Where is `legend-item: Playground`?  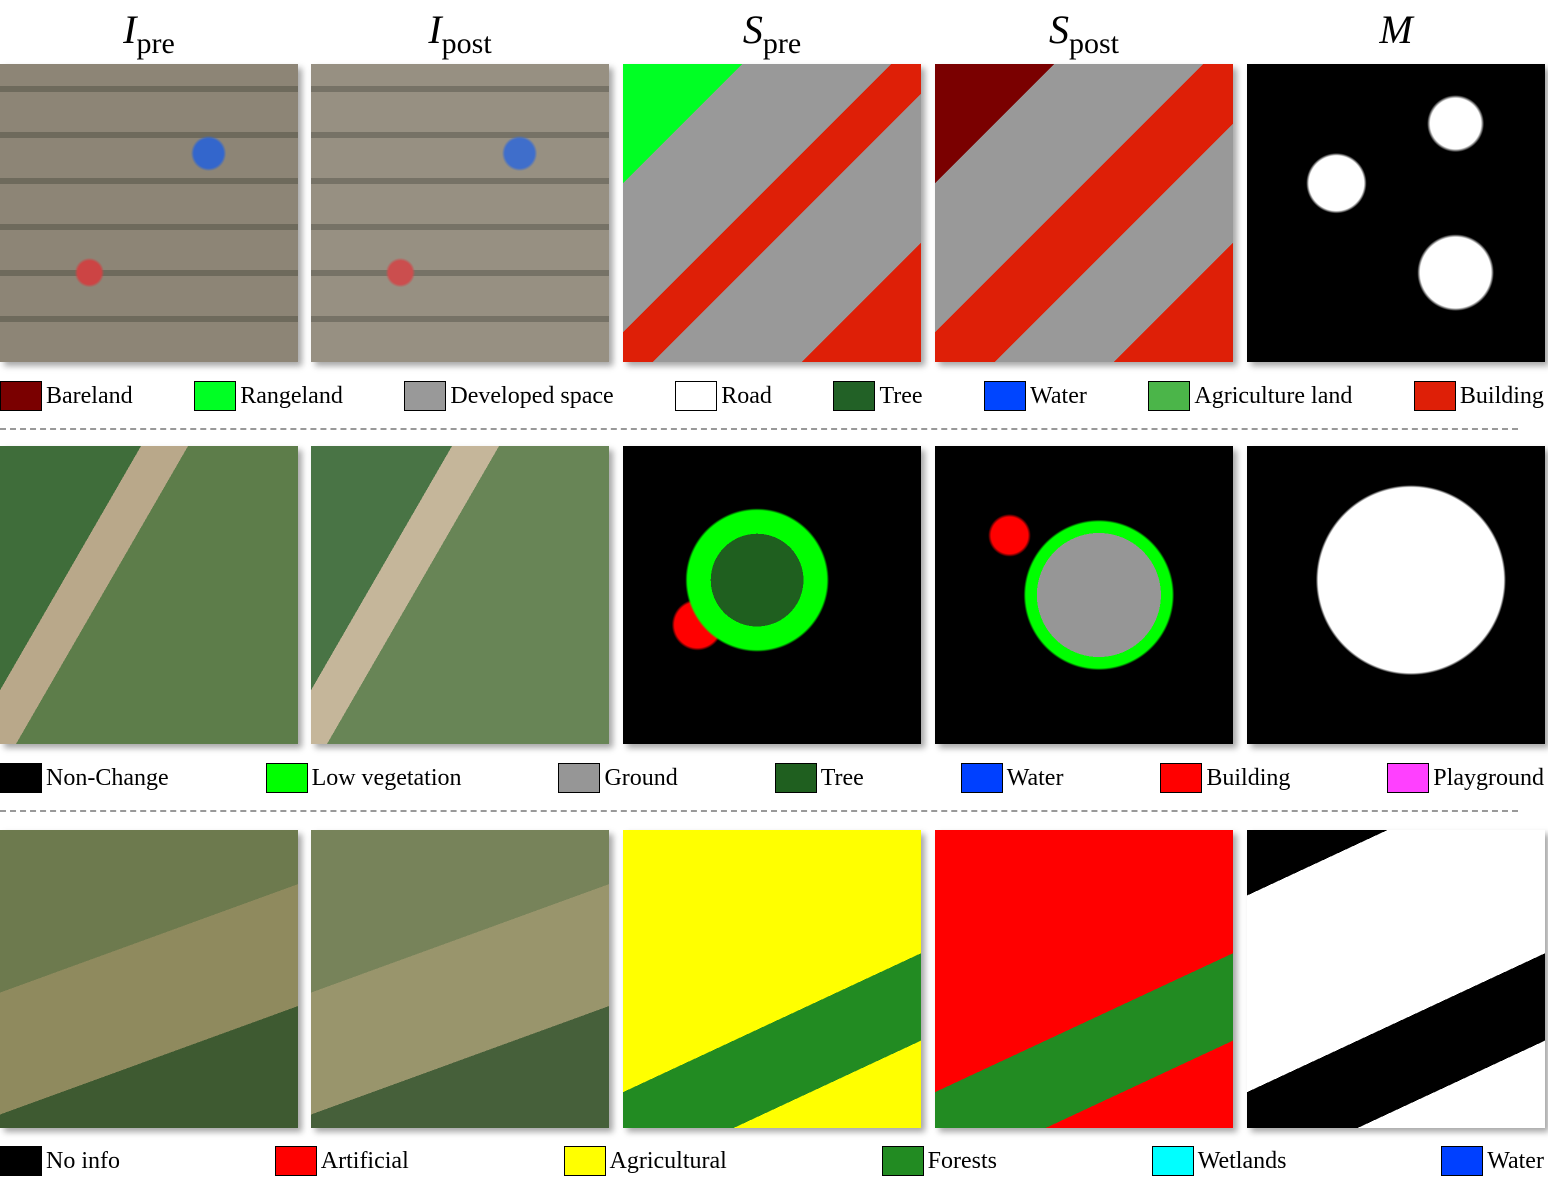
legend-item: Playground is located at coordinates (1465, 778).